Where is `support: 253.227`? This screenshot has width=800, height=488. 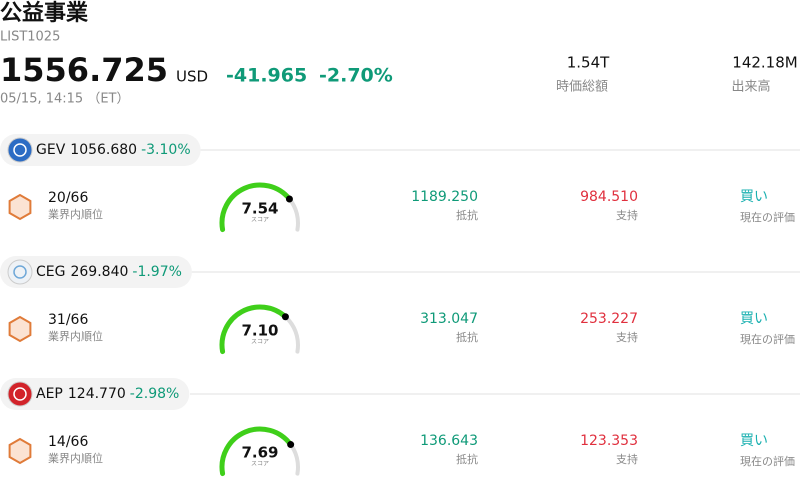 support: 253.227 is located at coordinates (609, 319).